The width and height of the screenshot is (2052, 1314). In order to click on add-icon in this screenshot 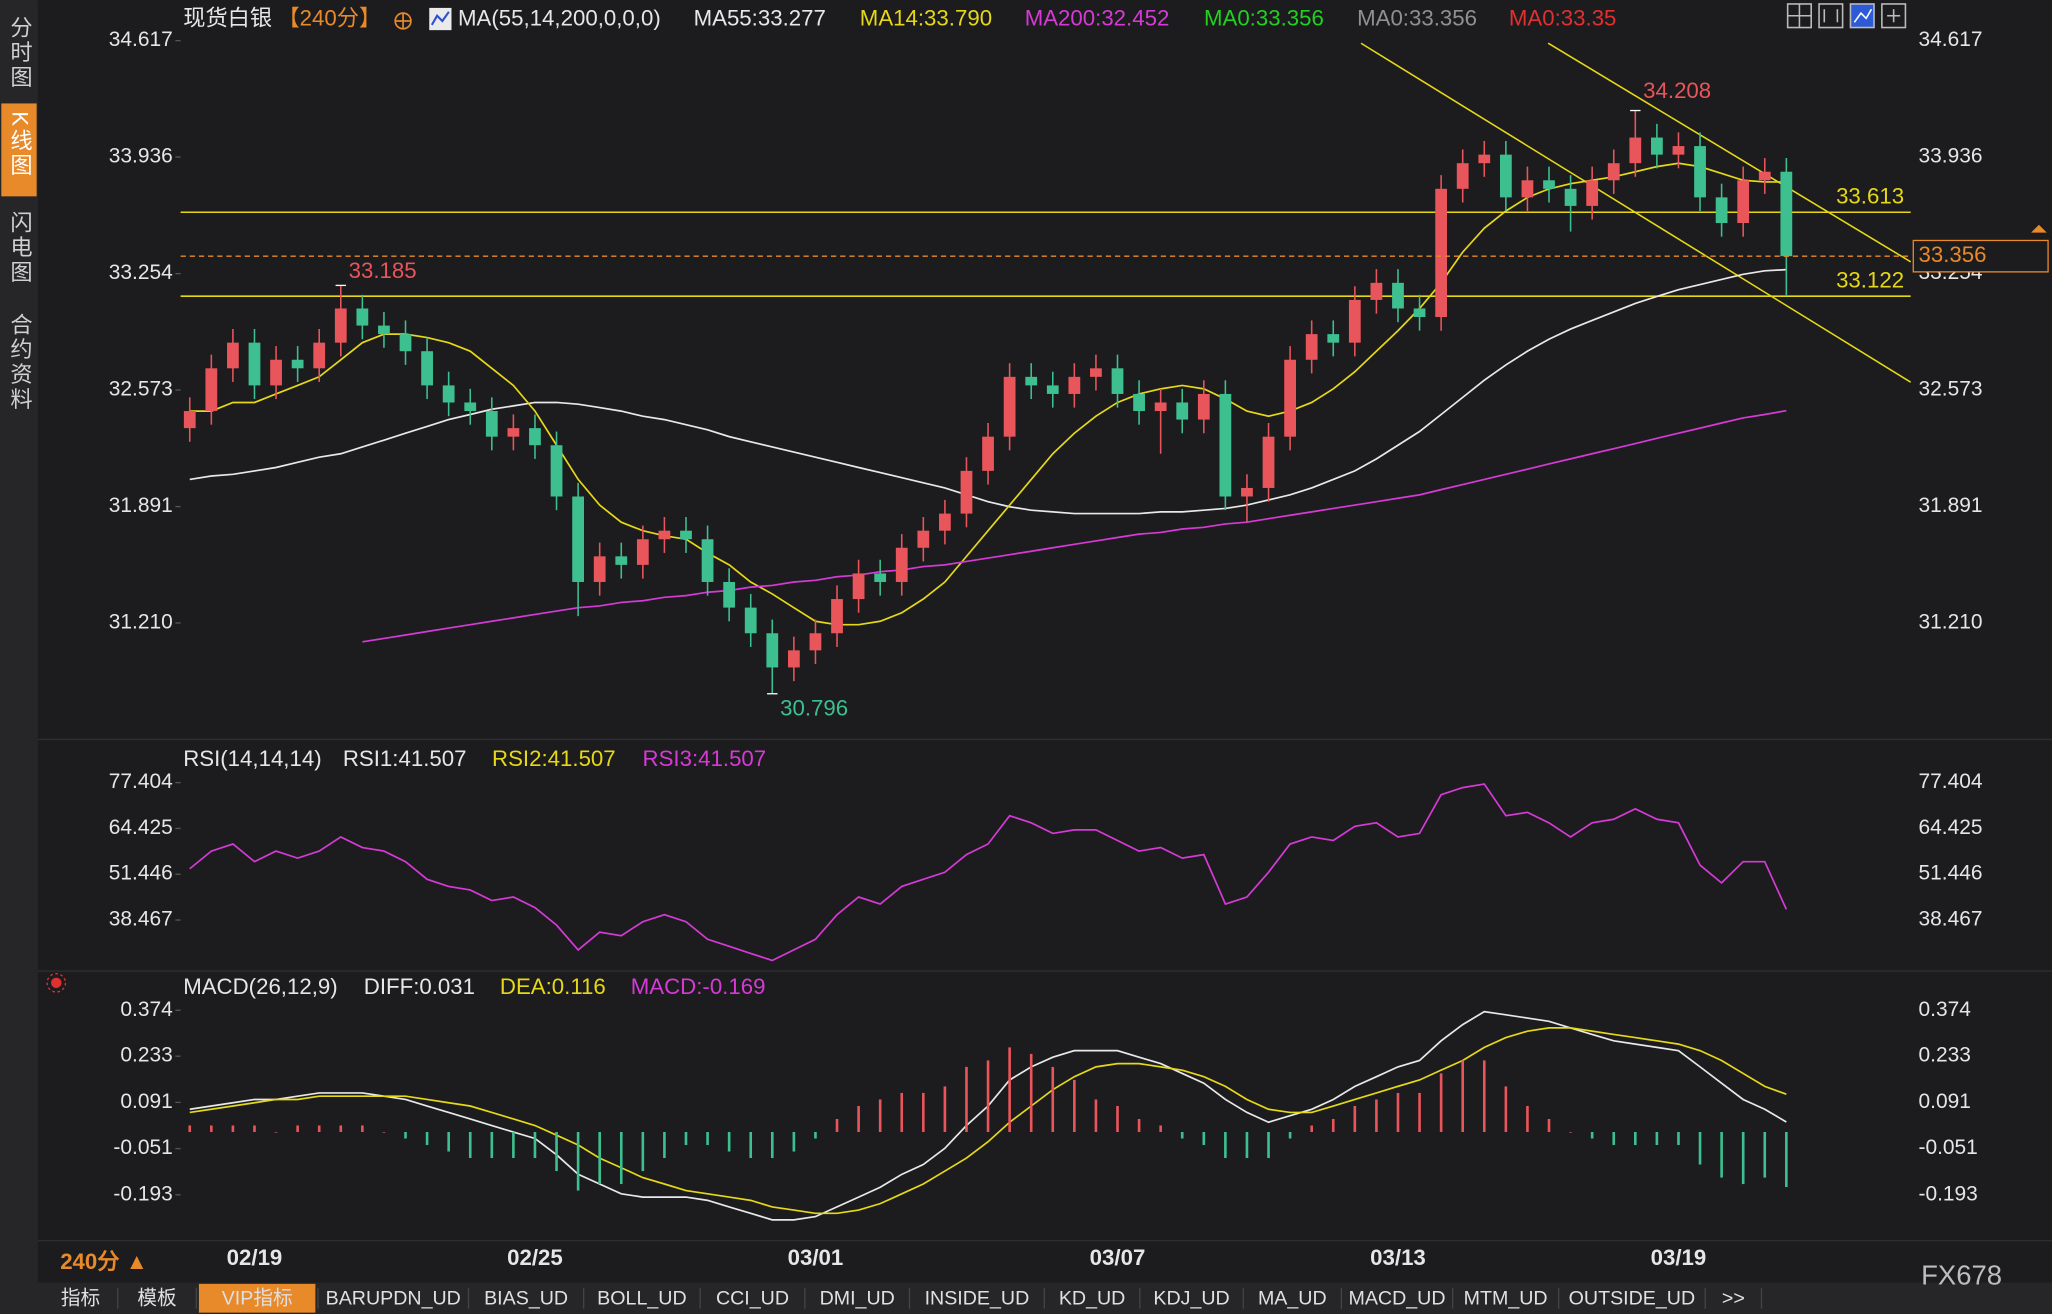, I will do `click(403, 21)`.